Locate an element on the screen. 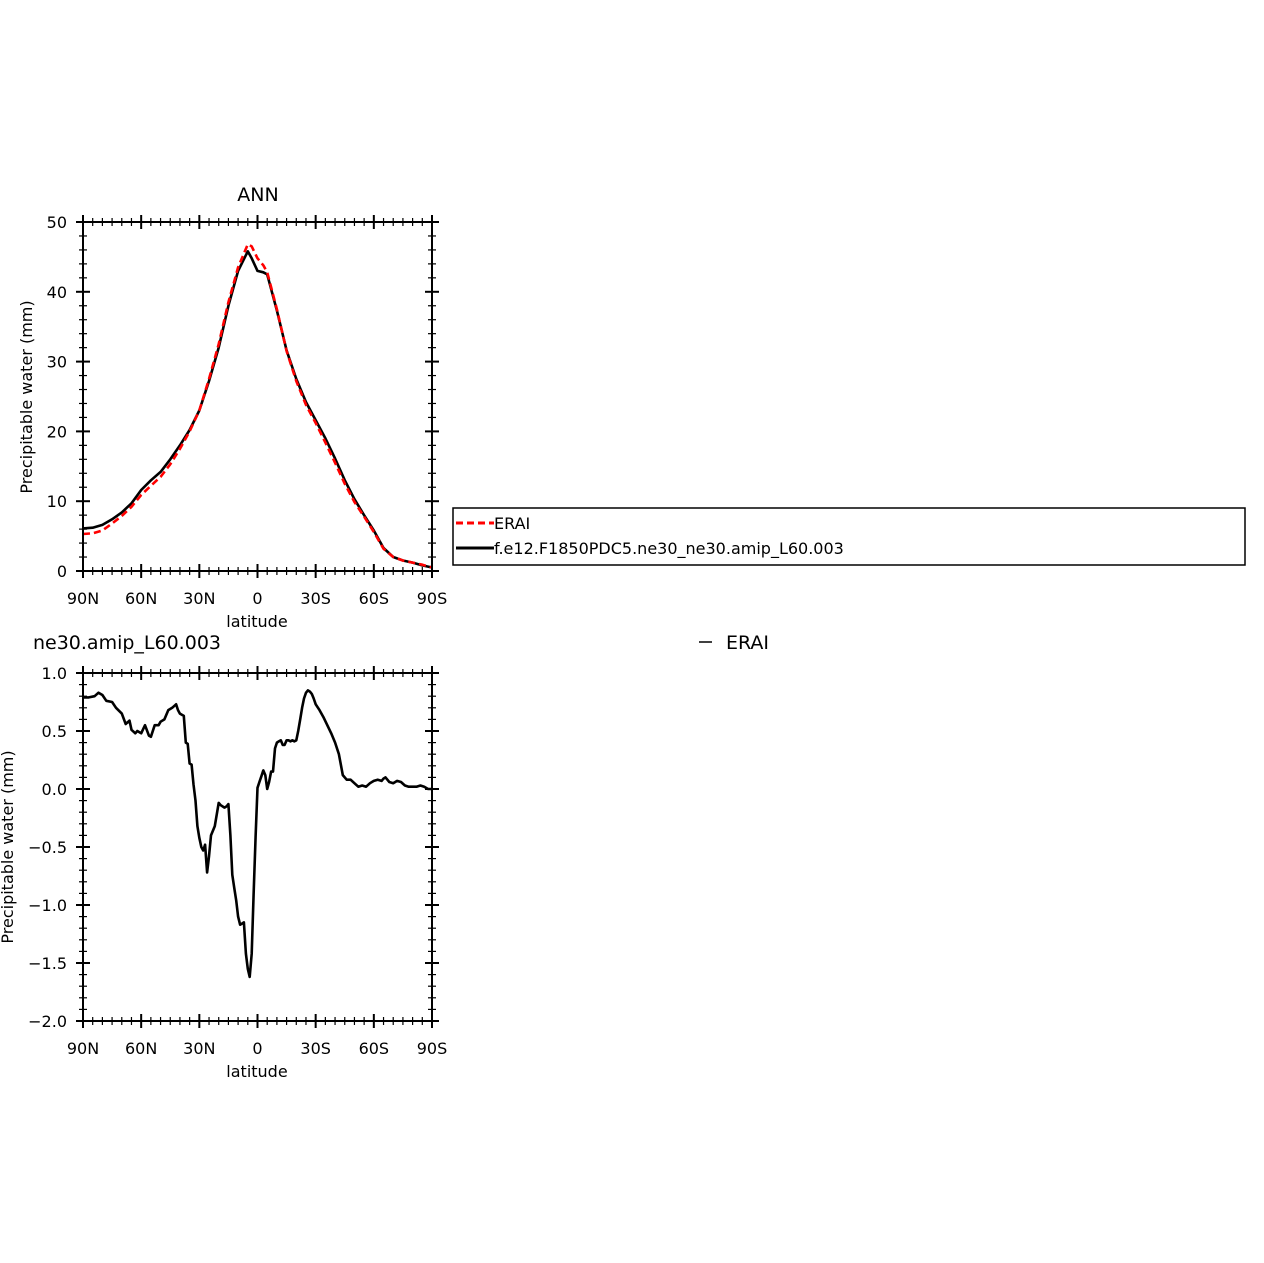 The image size is (1264, 1263). legend-label-erai: ERAI is located at coordinates (512, 523).